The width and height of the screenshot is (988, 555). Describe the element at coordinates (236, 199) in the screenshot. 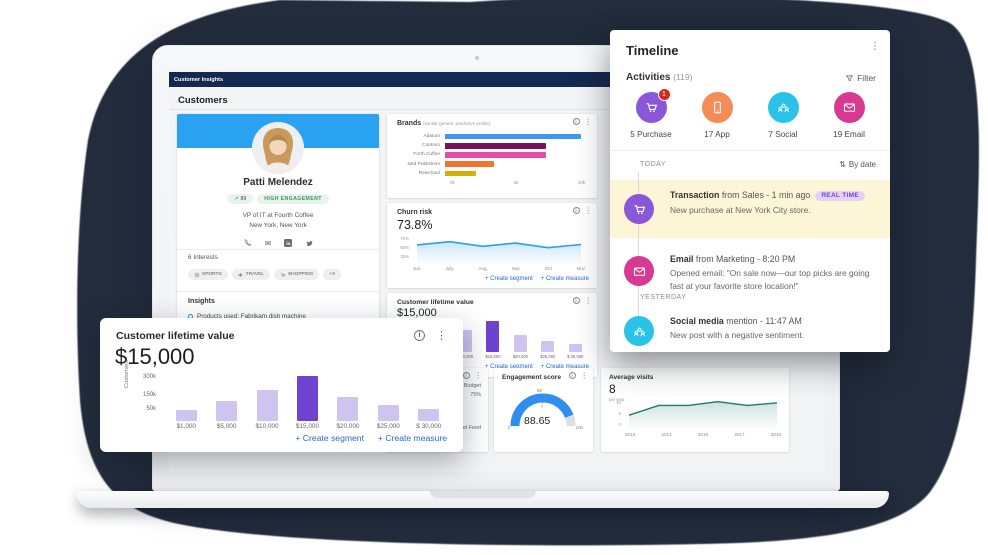

I see `trend-up-icon: ↗` at that location.